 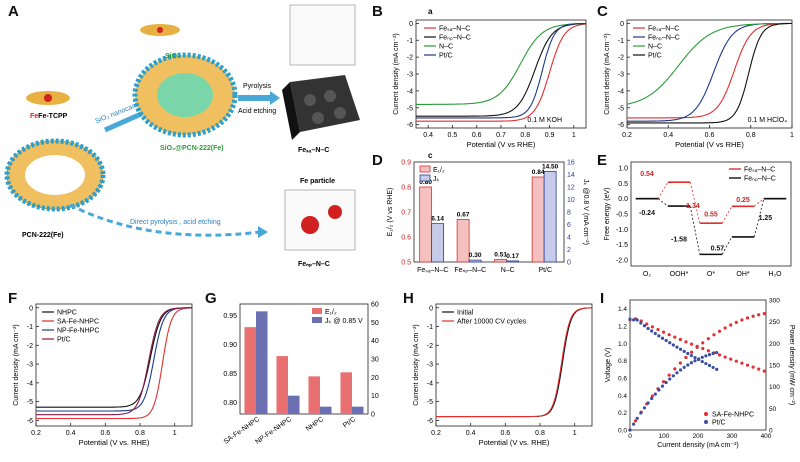 I want to click on y-tick-label: -1.5, so click(x=622, y=245).